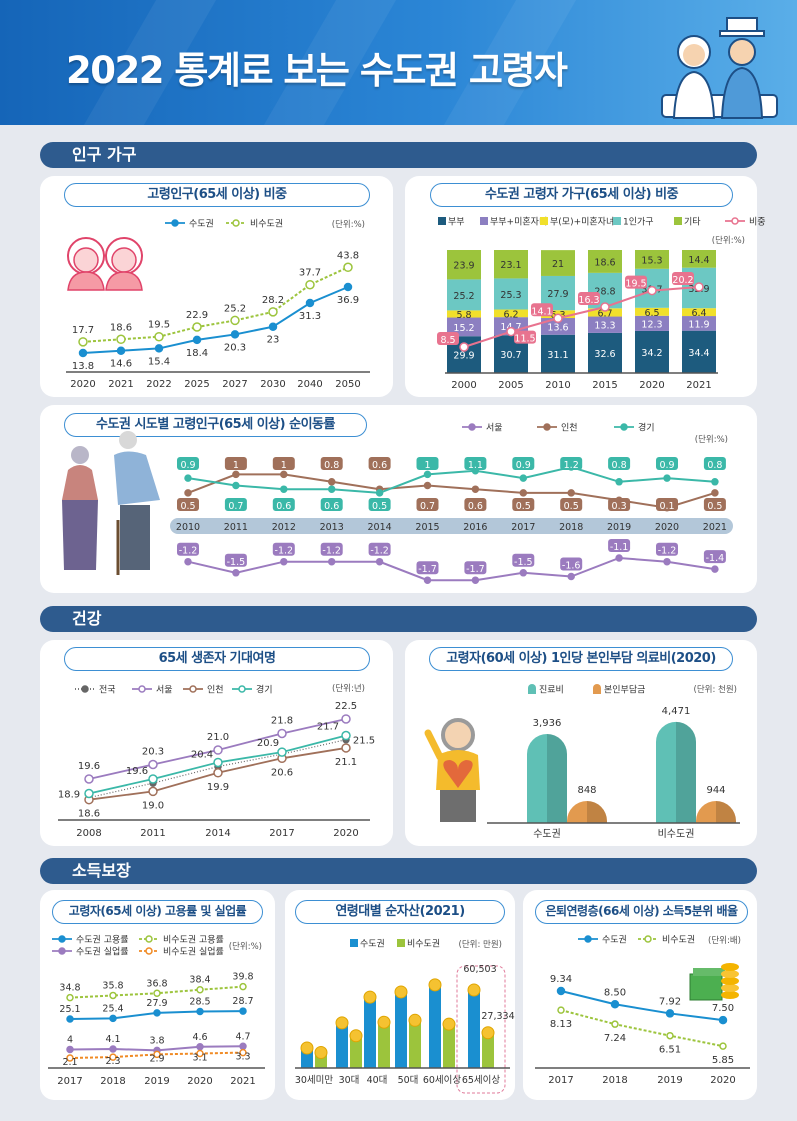 The height and width of the screenshot is (1121, 797). What do you see at coordinates (682, 280) in the screenshot?
I see `ratio-label: 20.2` at bounding box center [682, 280].